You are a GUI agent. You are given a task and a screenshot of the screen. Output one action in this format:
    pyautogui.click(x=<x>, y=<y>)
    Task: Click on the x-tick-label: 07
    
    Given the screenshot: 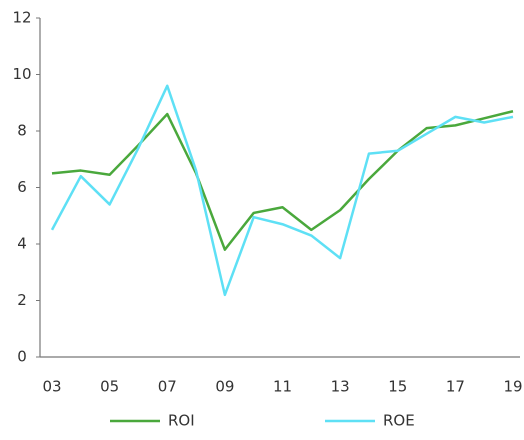 What is the action you would take?
    pyautogui.click(x=167, y=387)
    